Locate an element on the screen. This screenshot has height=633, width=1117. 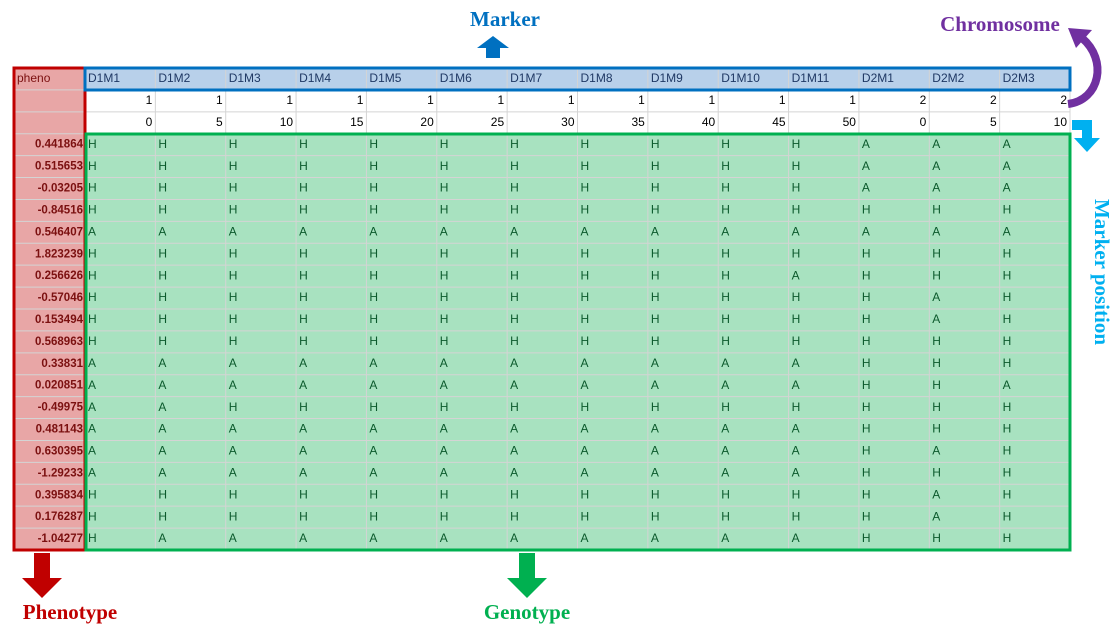
genotype-label: Genotype is located at coordinates (527, 612).